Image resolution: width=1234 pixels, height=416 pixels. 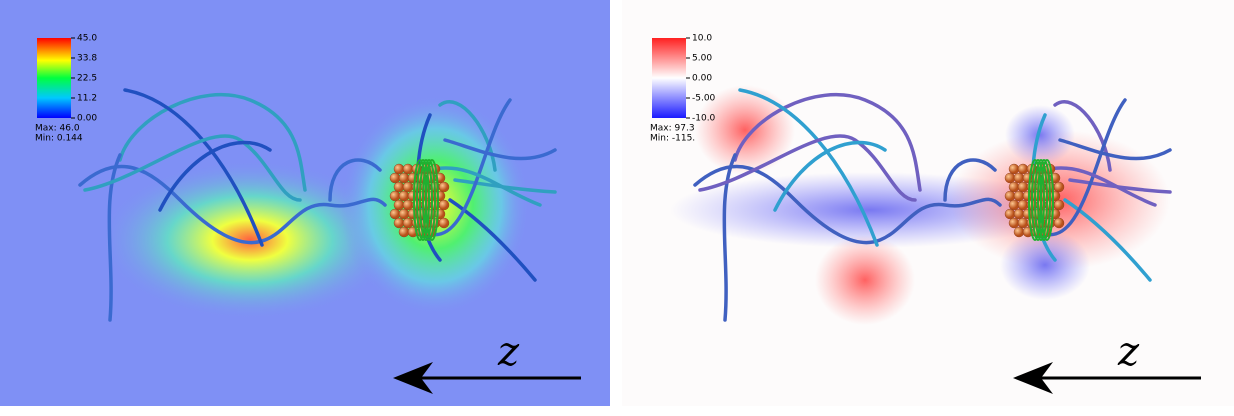 What do you see at coordinates (702, 59) in the screenshot?
I see `colorbar-label: 5.00` at bounding box center [702, 59].